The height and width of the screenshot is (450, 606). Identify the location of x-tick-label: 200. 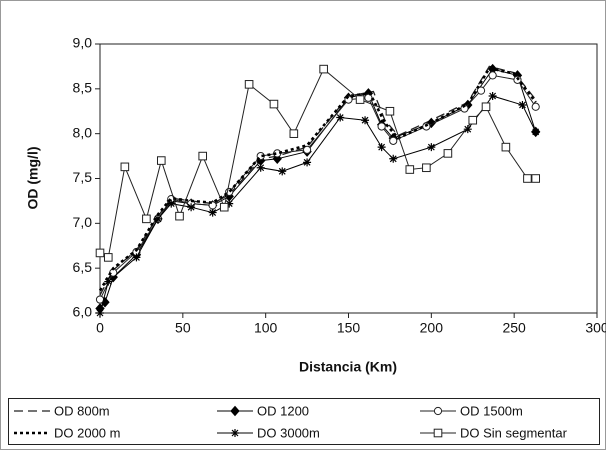
(432, 328).